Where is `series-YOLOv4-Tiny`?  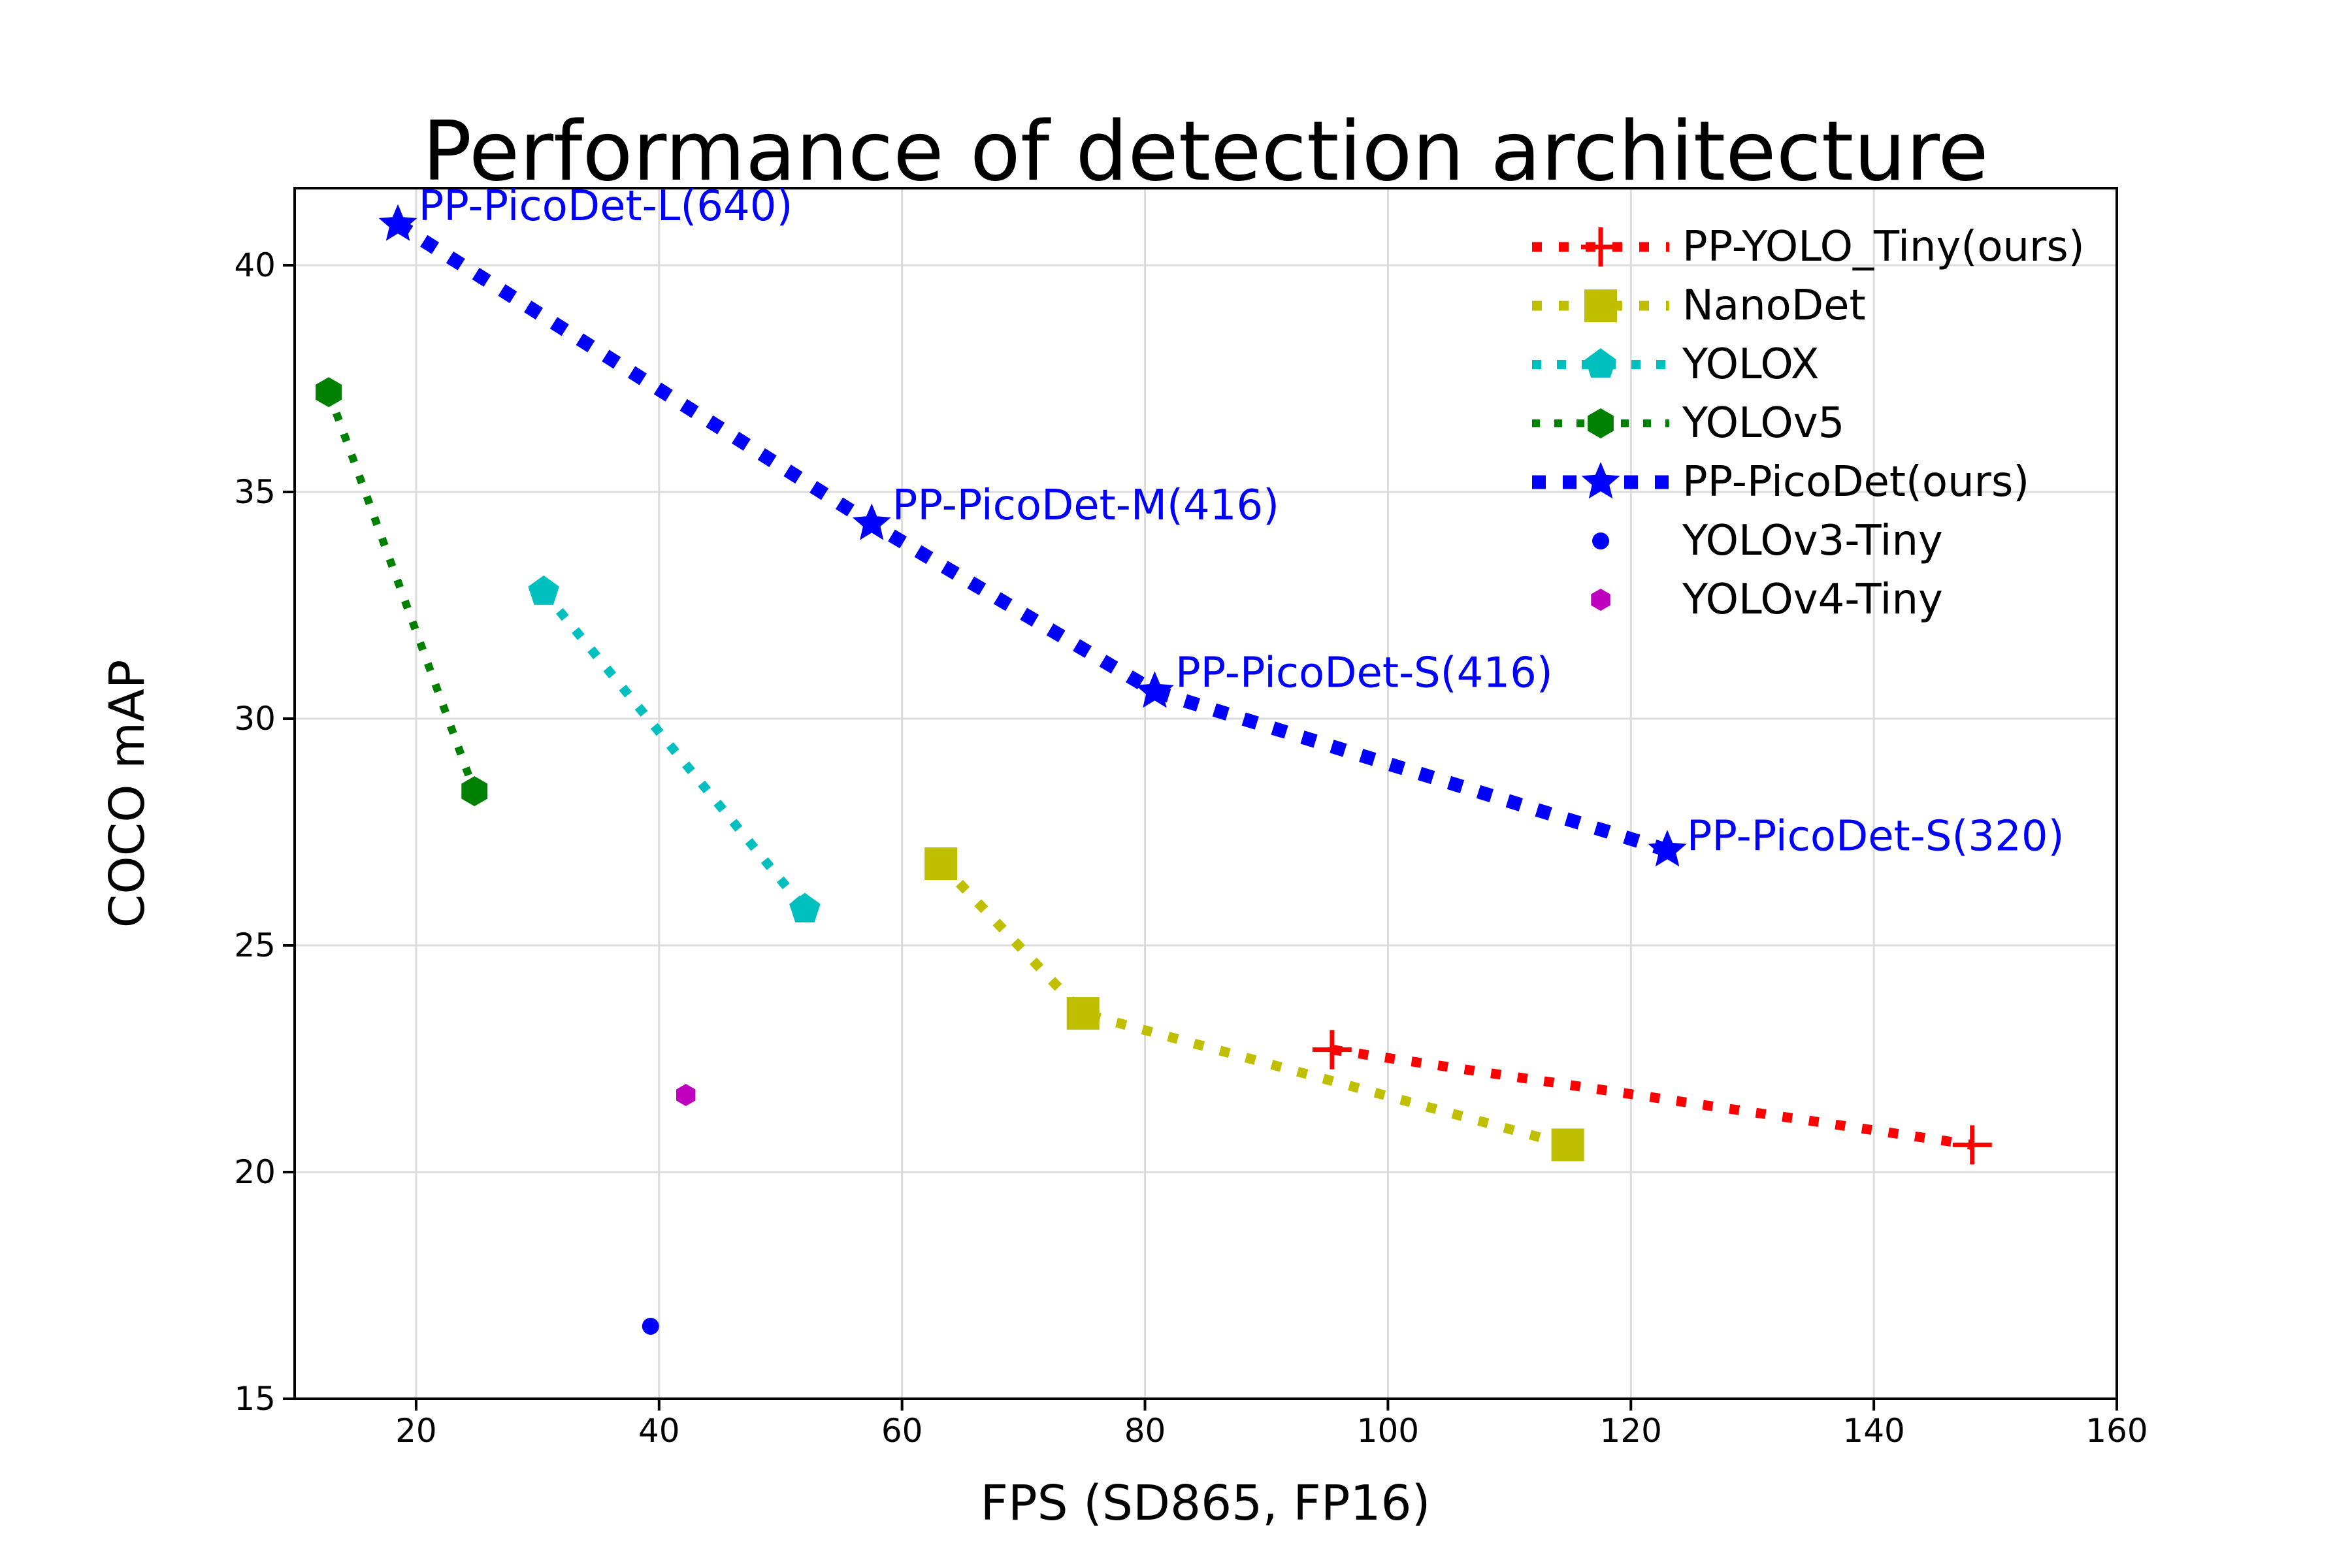 series-YOLOv4-Tiny is located at coordinates (686, 1095).